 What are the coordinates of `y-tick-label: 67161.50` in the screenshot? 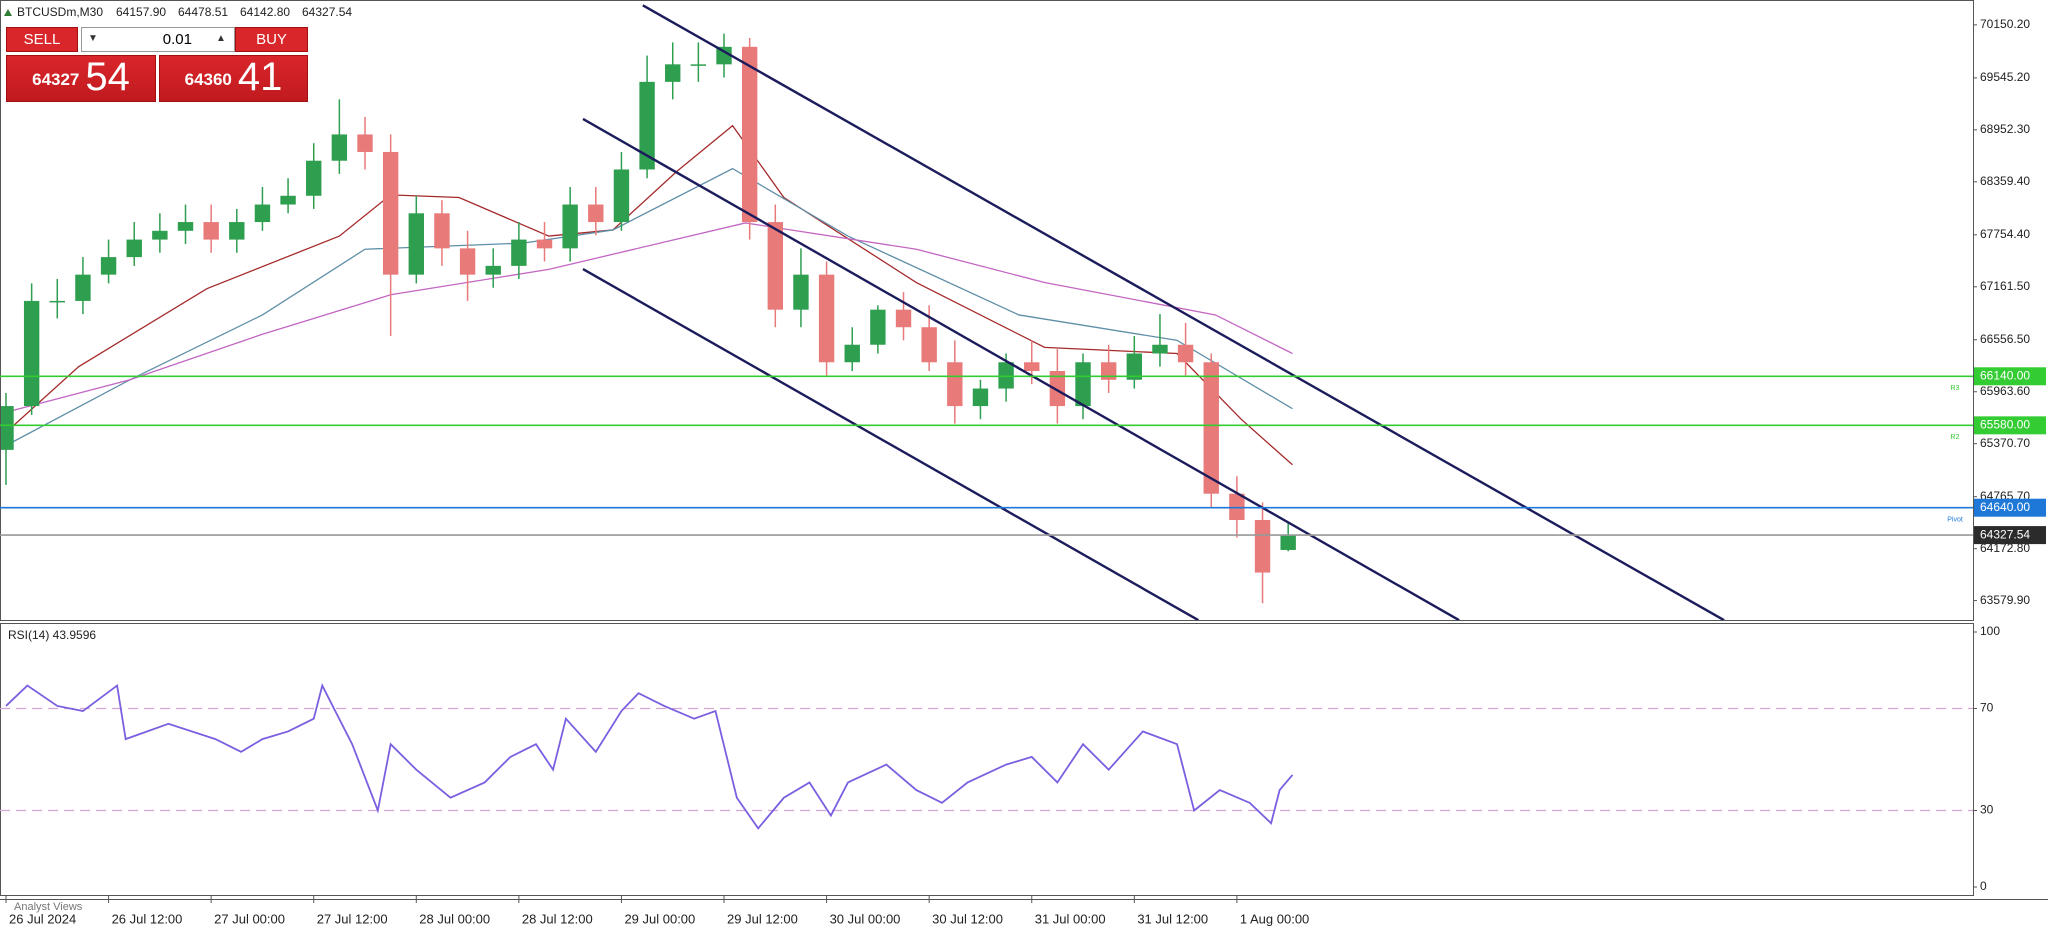 It's located at (2005, 286).